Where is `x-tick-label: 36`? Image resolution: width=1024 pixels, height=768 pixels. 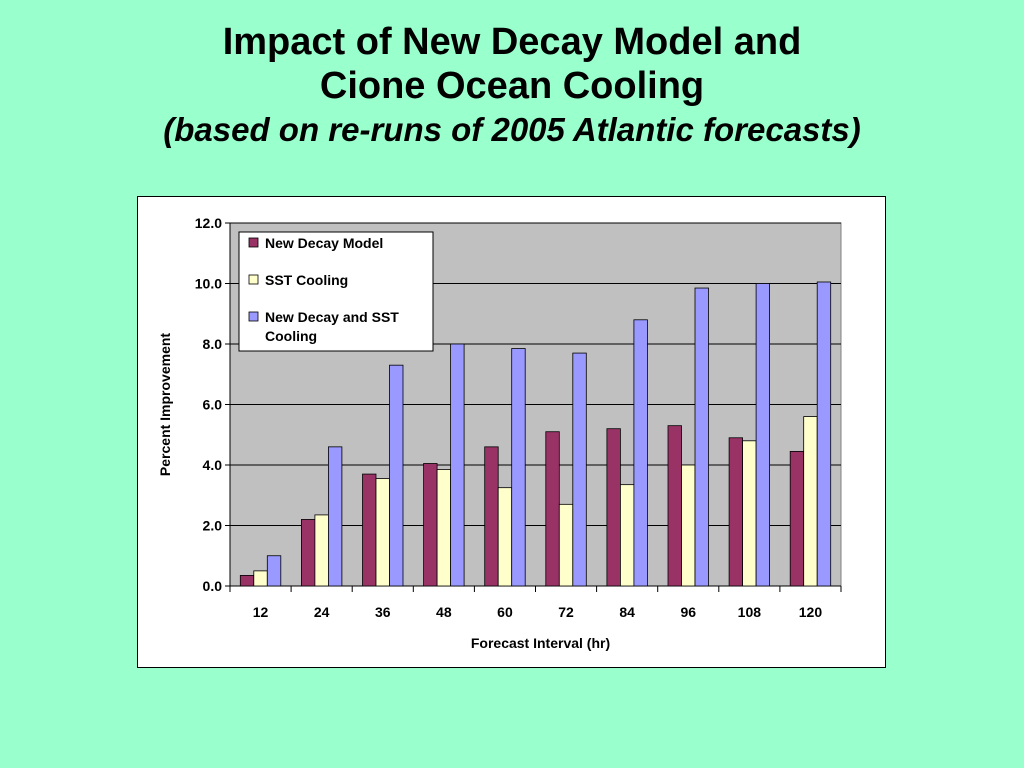
x-tick-label: 36 is located at coordinates (383, 612).